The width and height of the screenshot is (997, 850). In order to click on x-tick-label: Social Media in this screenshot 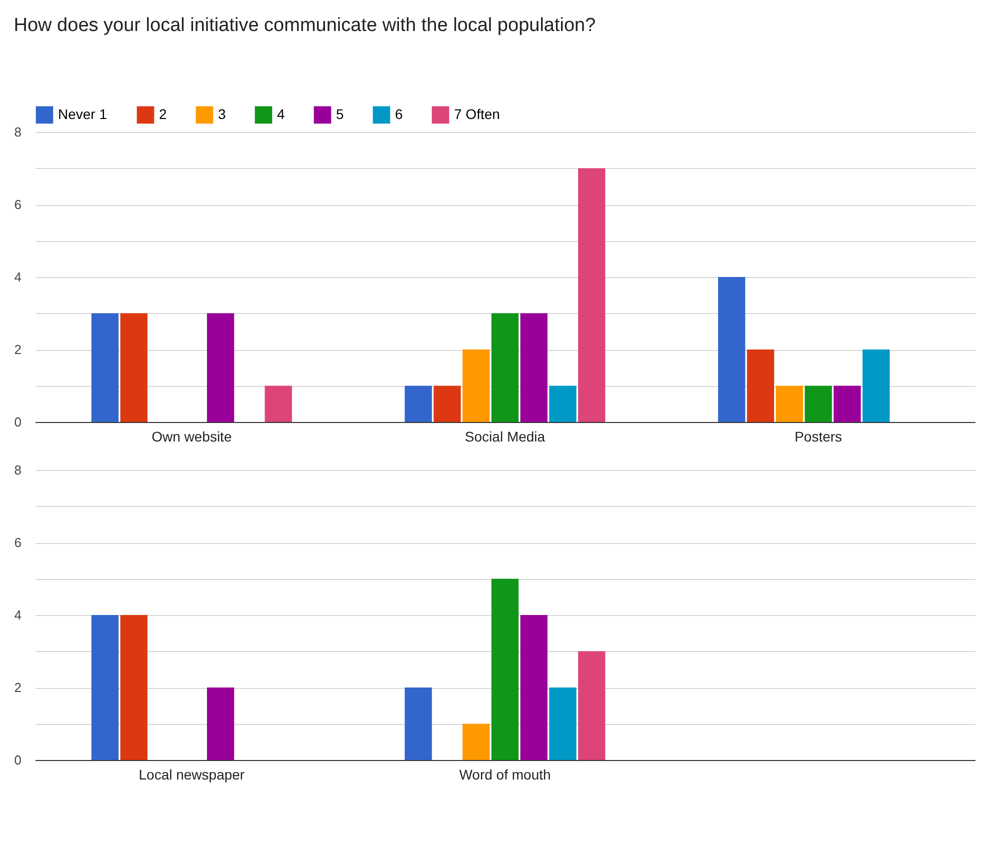, I will do `click(505, 436)`.